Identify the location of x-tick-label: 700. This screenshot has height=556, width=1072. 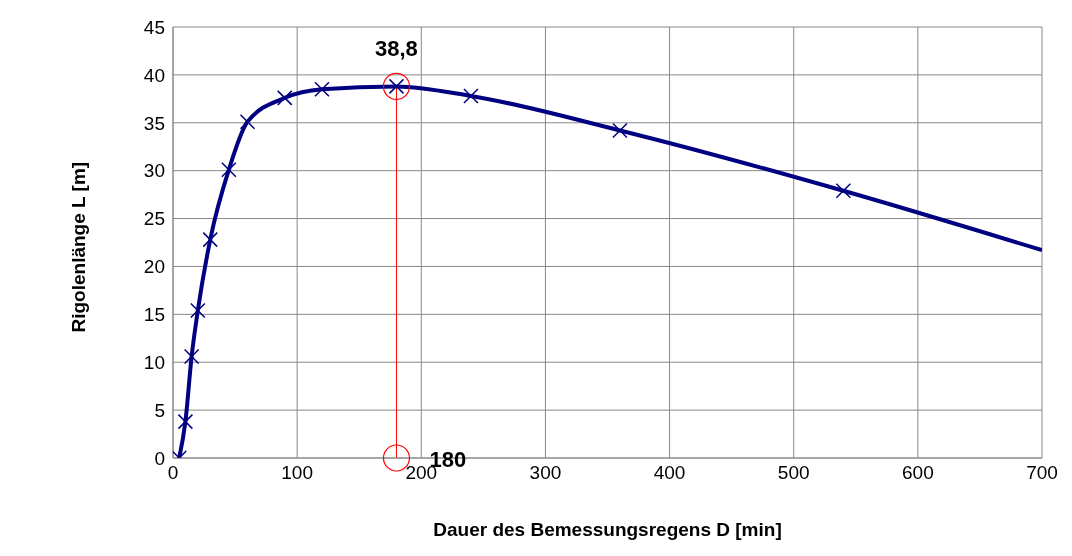
(1042, 473).